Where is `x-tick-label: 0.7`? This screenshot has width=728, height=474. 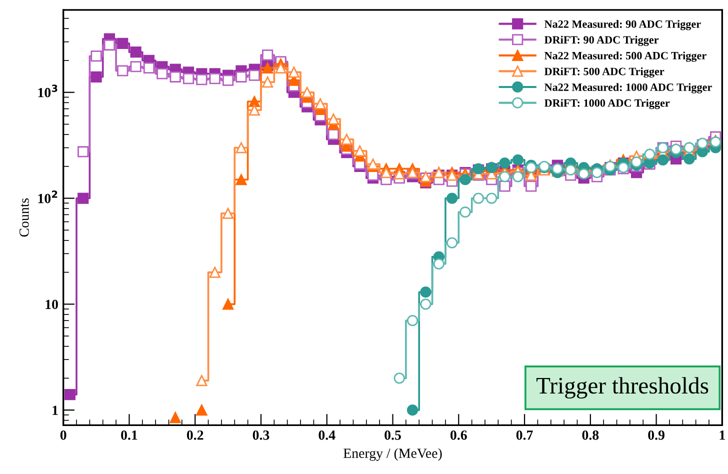 x-tick-label: 0.7 is located at coordinates (524, 435).